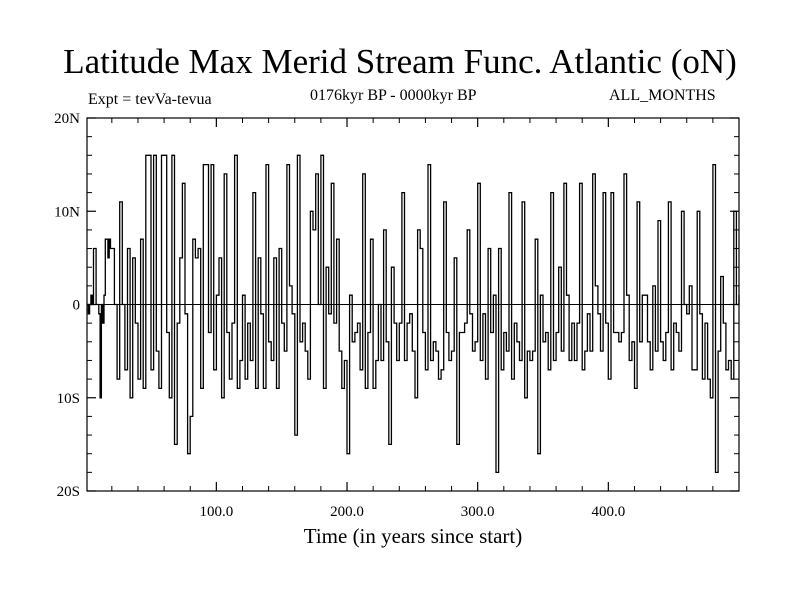 The height and width of the screenshot is (600, 800). Describe the element at coordinates (347, 512) in the screenshot. I see `x-tick-label: 200.0` at that location.